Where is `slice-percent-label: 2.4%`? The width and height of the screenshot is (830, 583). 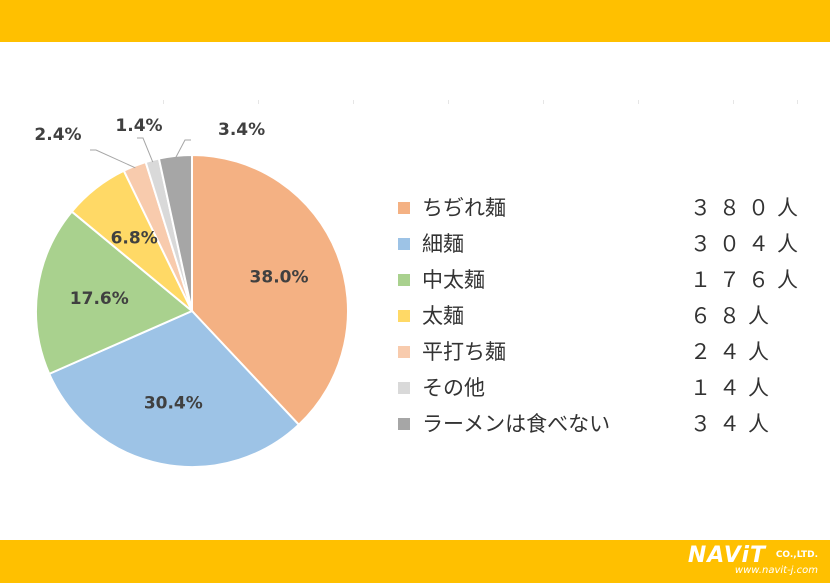
slice-percent-label: 2.4% is located at coordinates (57, 135).